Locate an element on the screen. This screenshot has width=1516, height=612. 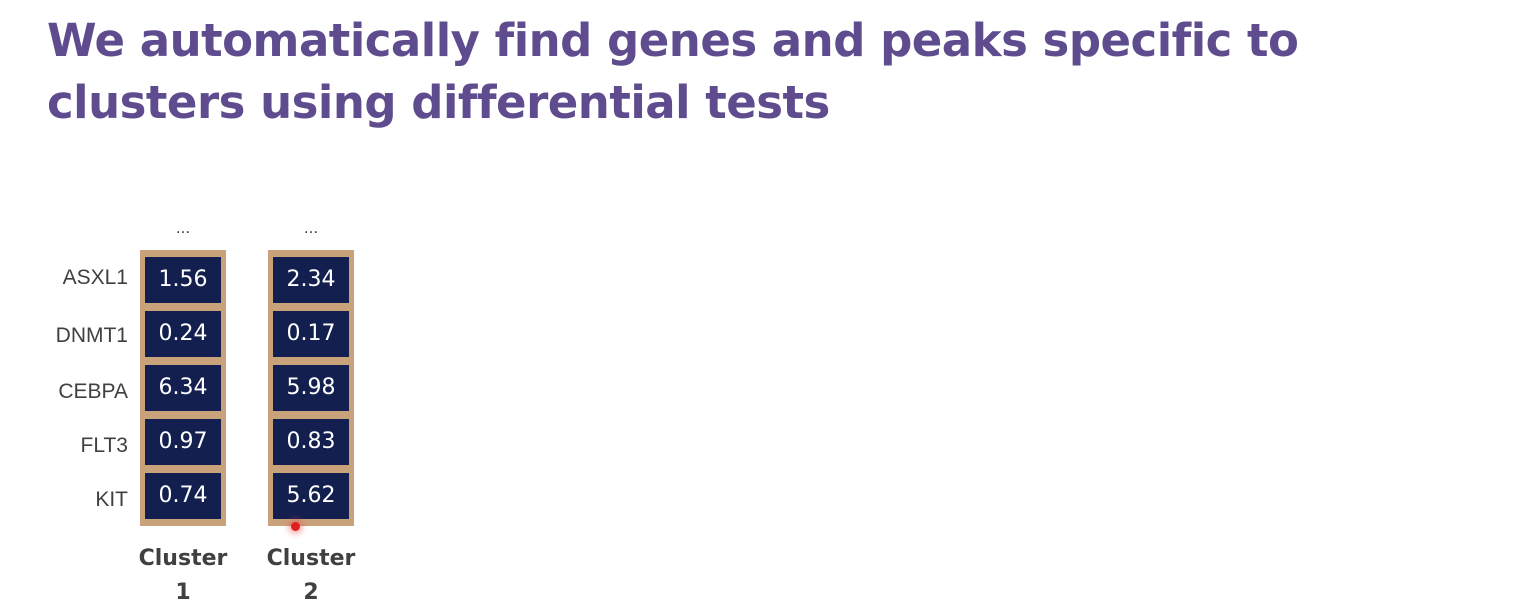
cluster-1-asxl1-value: 1.56 is located at coordinates (183, 280).